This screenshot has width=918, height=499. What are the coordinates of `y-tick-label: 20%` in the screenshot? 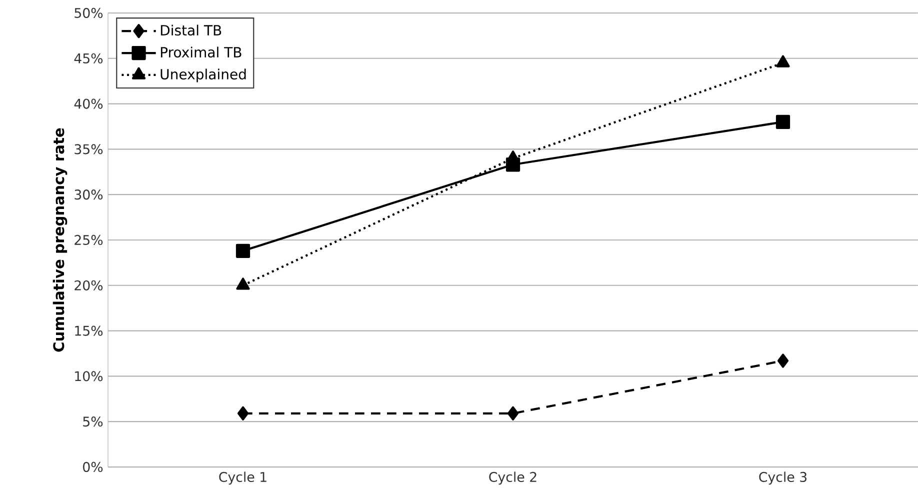 It's located at (88, 285).